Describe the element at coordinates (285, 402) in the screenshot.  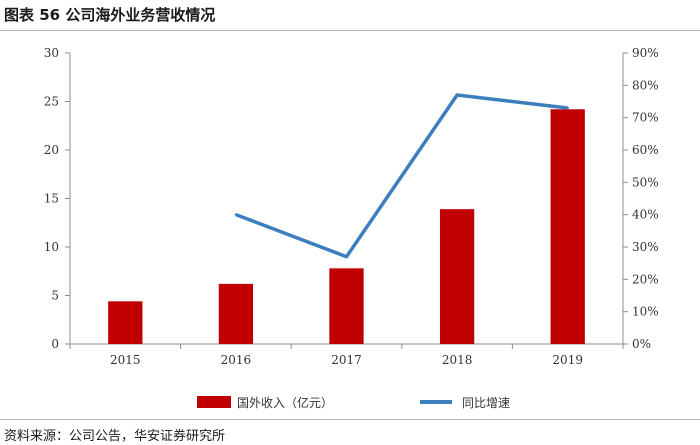
I see `legend-label-bar: 国外收入（亿元）` at that location.